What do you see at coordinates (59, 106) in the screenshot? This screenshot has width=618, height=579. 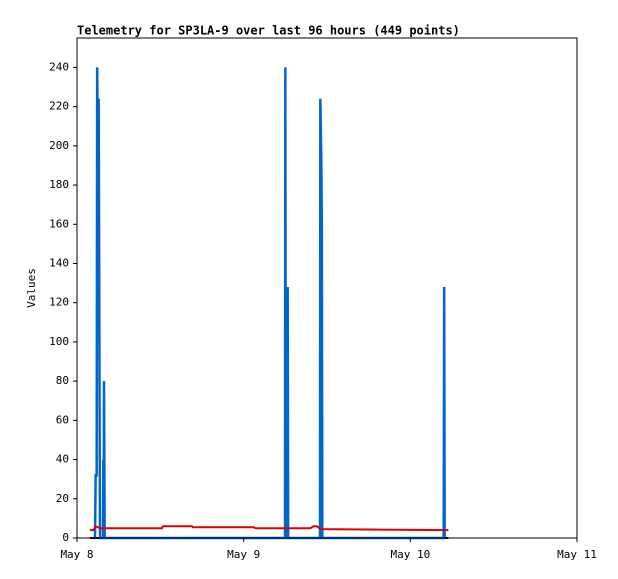 I see `y-tick-label: 220` at bounding box center [59, 106].